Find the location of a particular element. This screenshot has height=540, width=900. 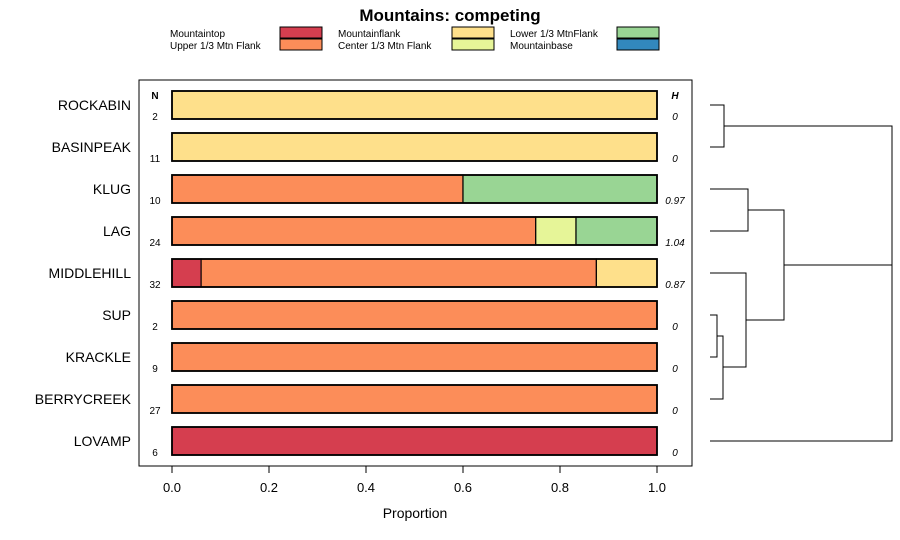

h-value: 0.97 is located at coordinates (675, 201).